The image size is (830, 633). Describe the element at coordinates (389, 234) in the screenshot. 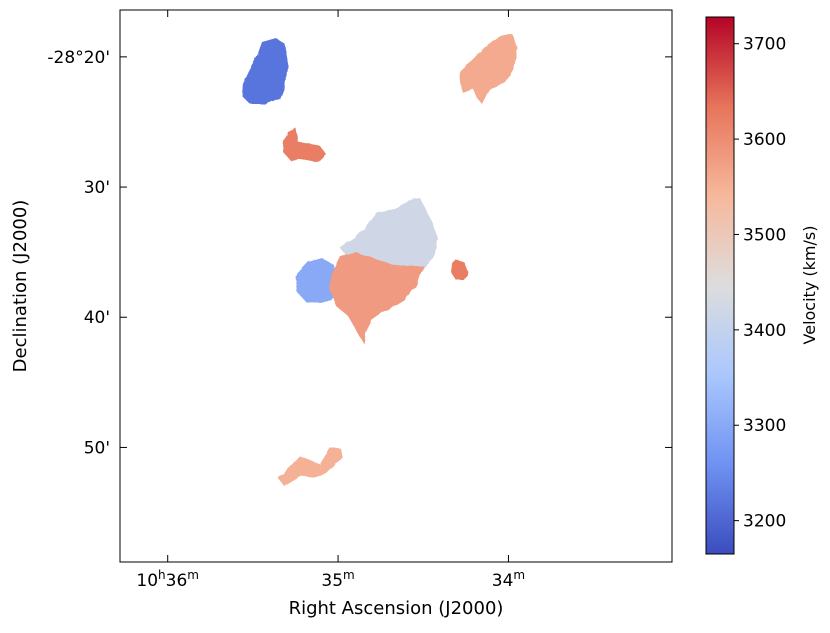

I see `region-central-east-part` at that location.